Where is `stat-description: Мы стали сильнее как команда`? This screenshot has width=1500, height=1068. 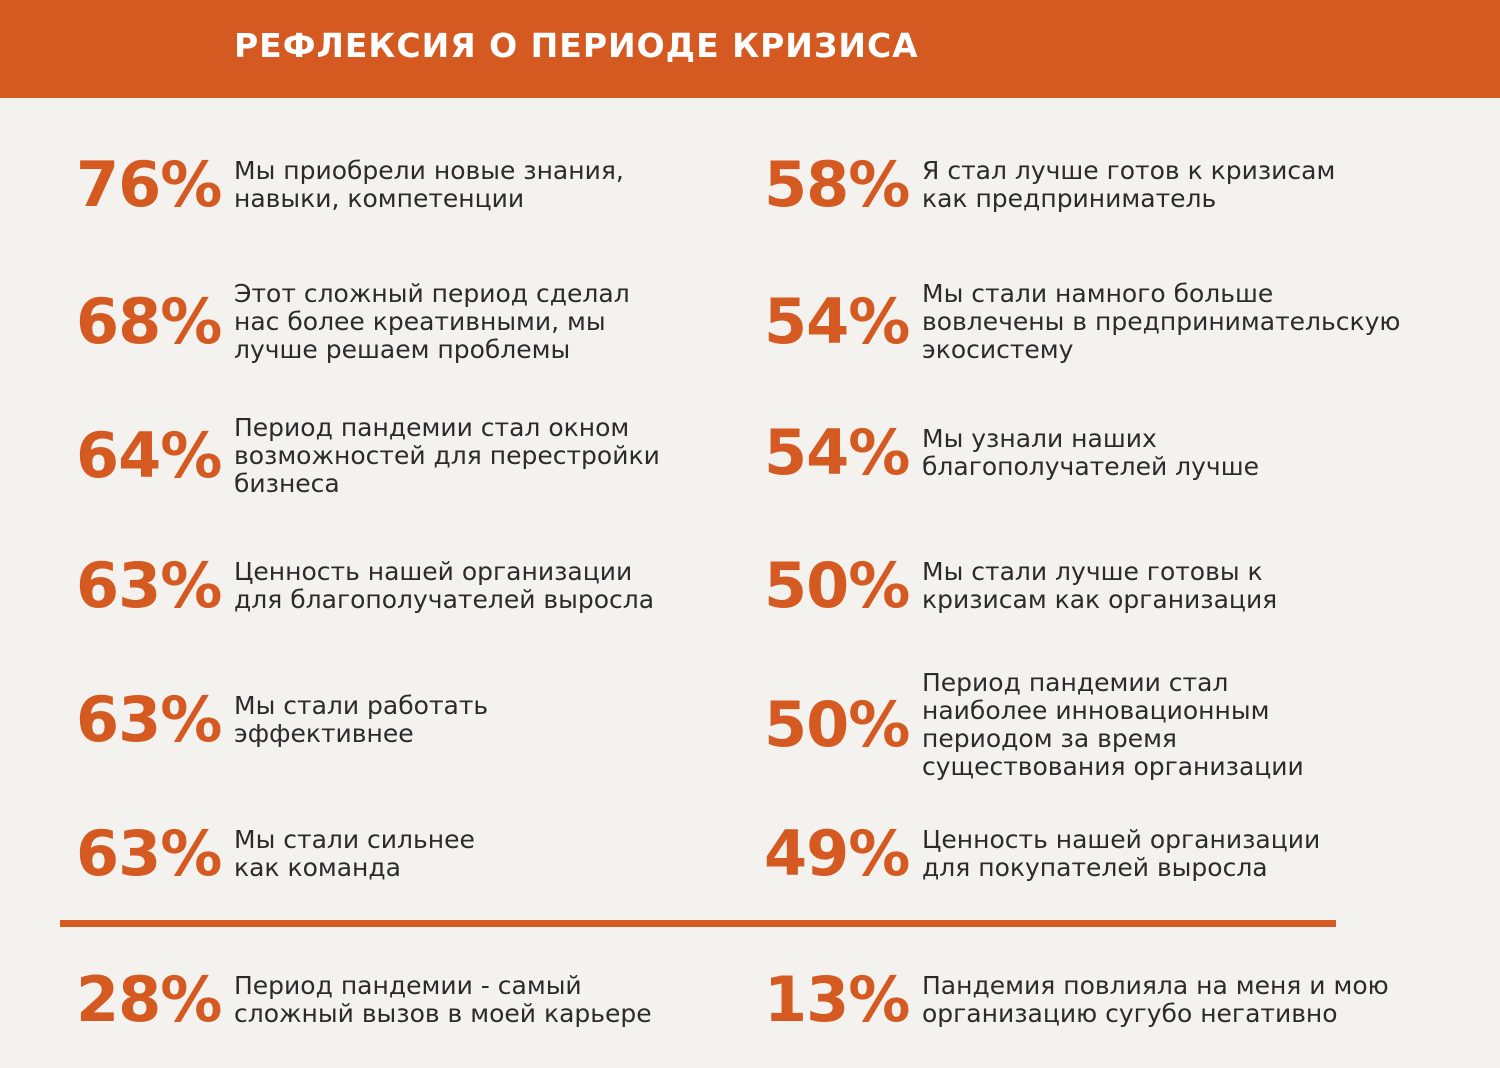 stat-description: Мы стали сильнее как команда is located at coordinates (354, 853).